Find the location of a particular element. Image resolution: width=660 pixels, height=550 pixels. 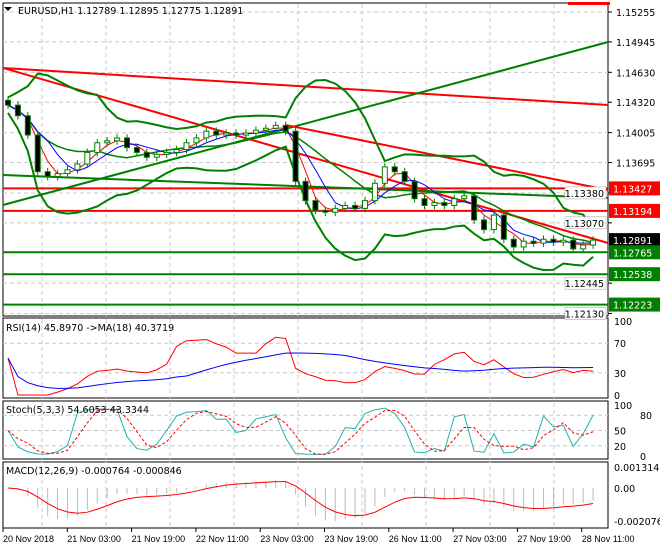

price-axis-label: 1.13070 is located at coordinates (584, 224).